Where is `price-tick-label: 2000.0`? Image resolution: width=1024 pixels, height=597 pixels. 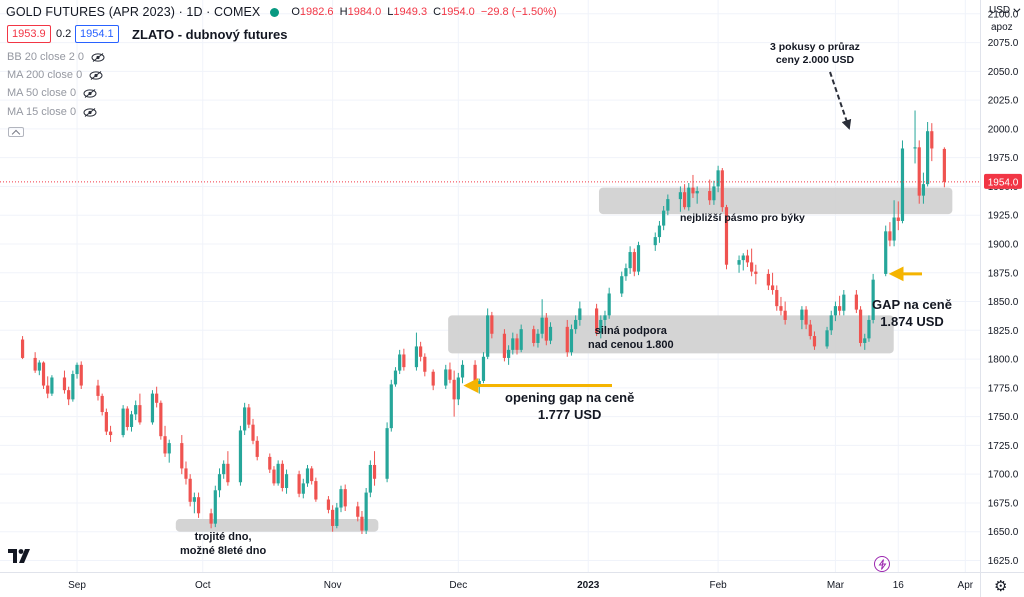
price-tick-label: 2000.0 is located at coordinates (1003, 129).